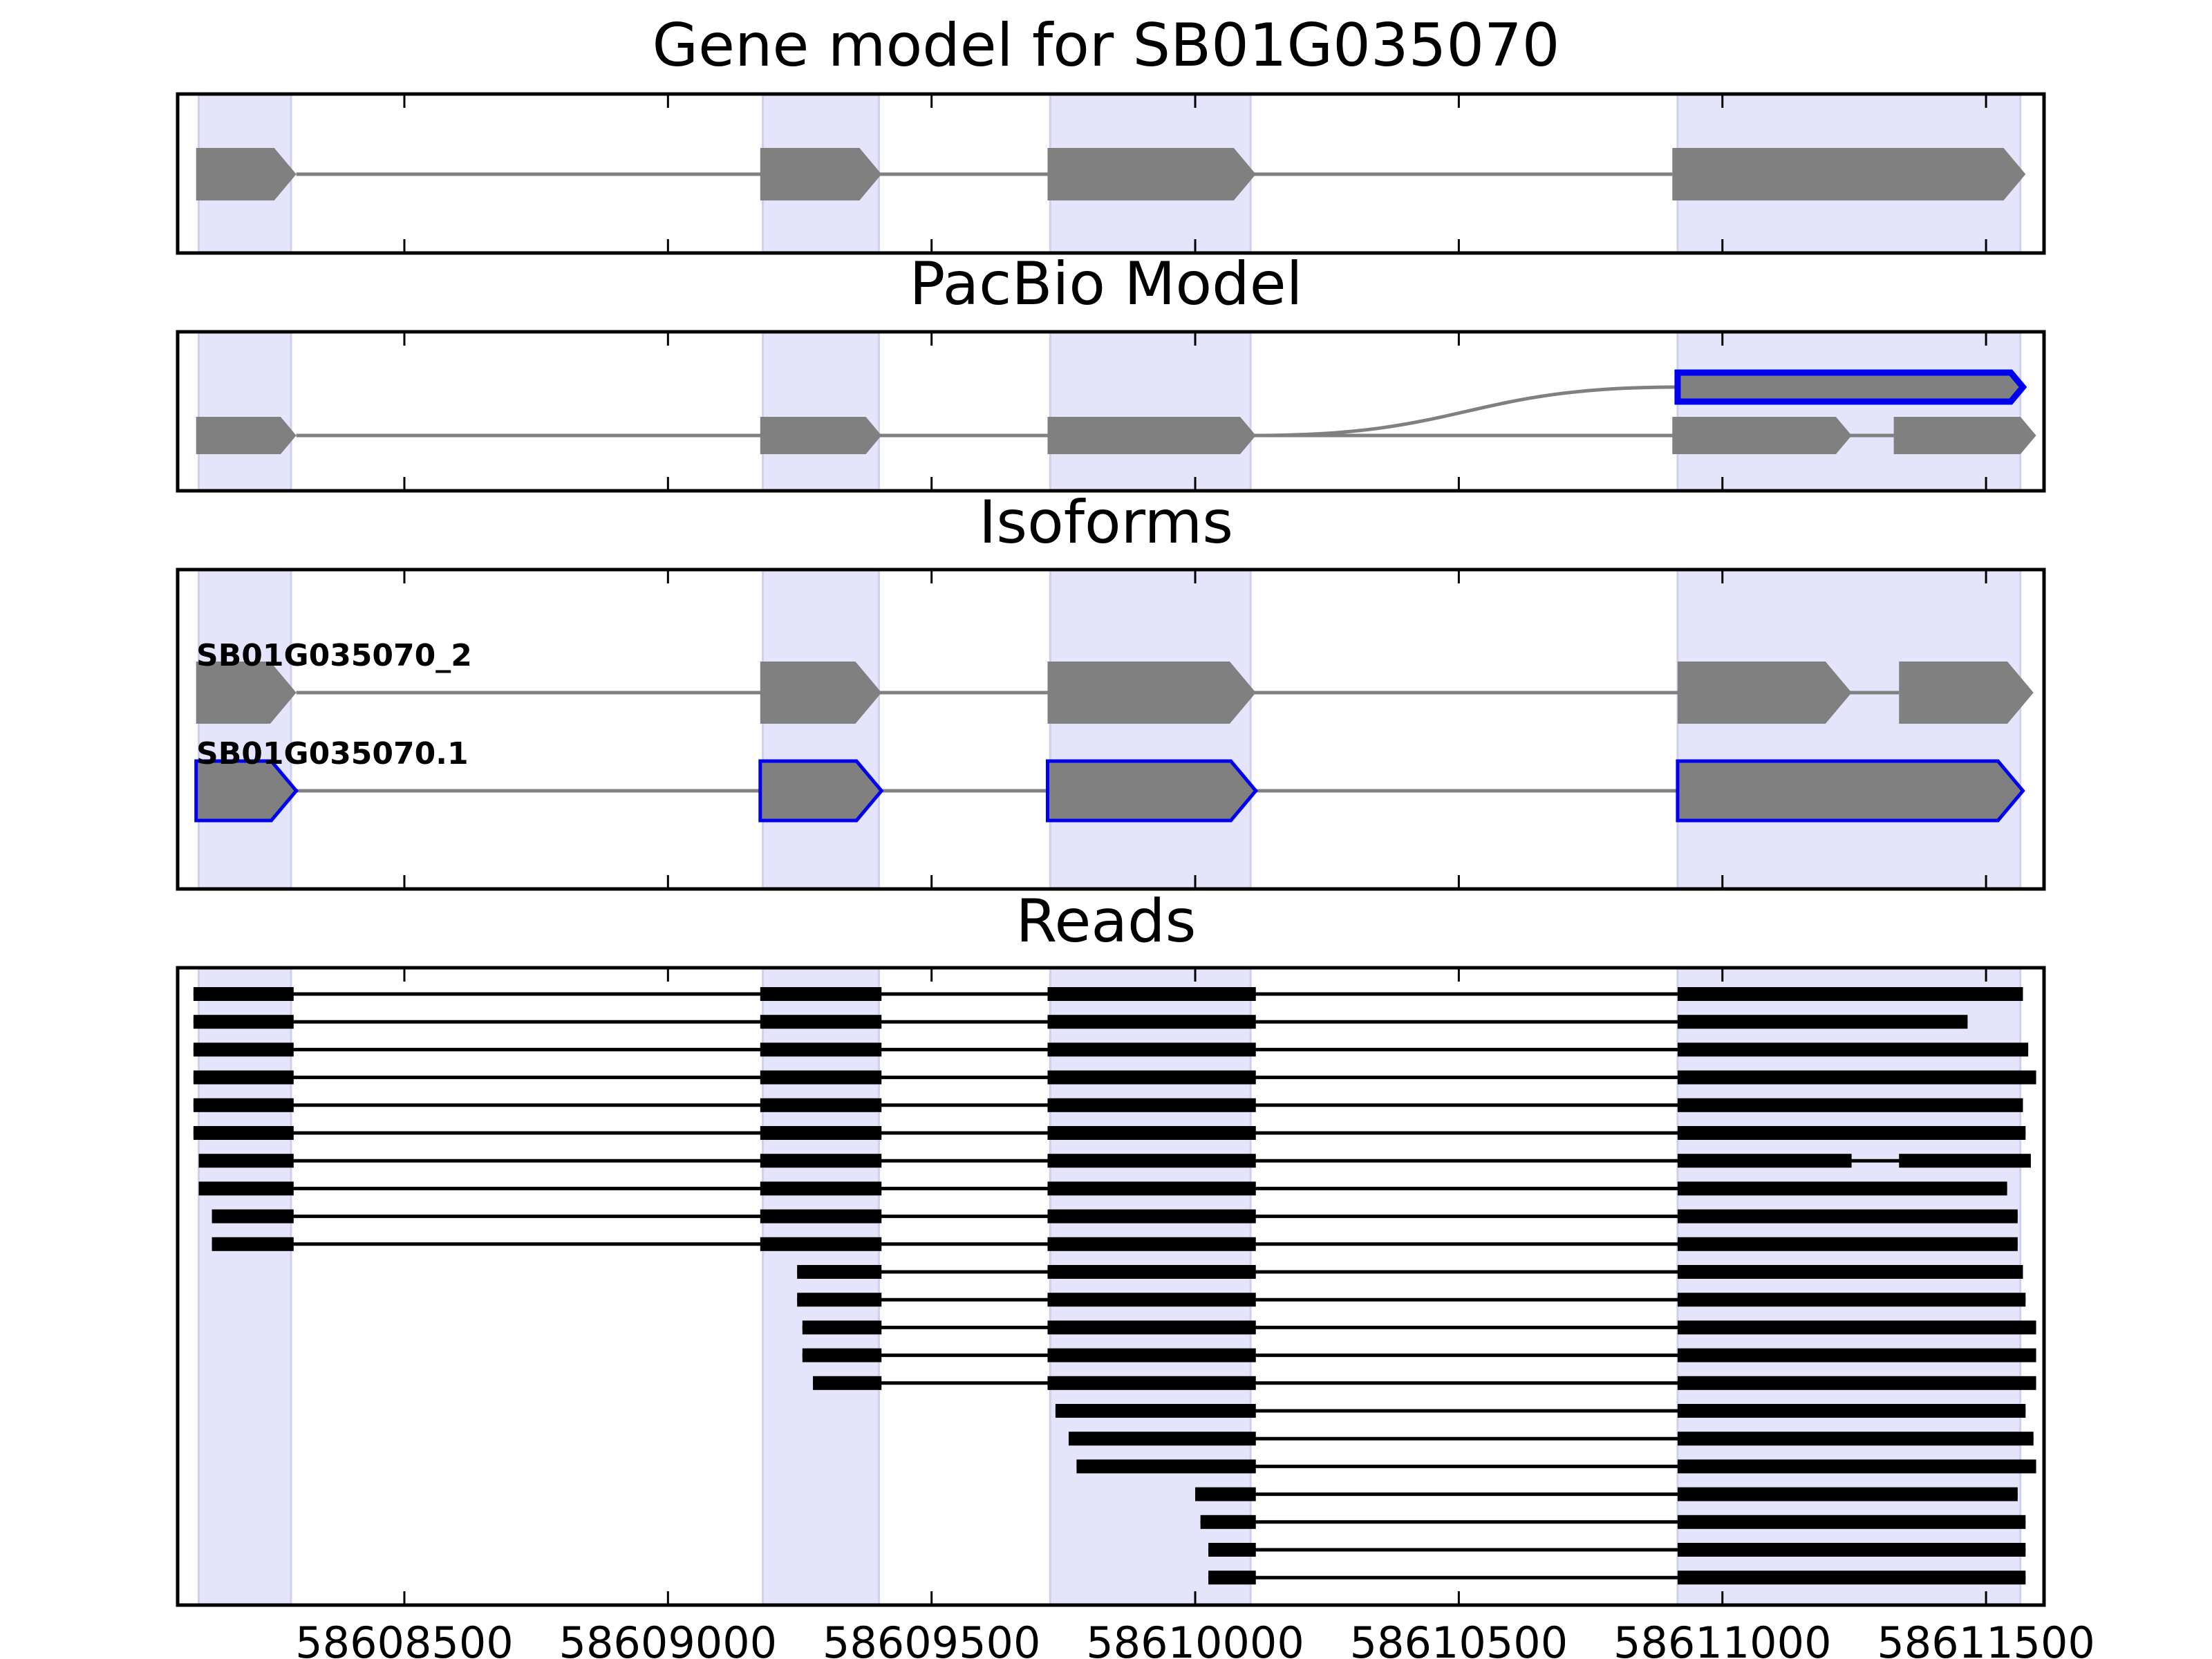 This screenshot has height=1659, width=2212. I want to click on isoform-label: SB01G035070.1, so click(332, 753).